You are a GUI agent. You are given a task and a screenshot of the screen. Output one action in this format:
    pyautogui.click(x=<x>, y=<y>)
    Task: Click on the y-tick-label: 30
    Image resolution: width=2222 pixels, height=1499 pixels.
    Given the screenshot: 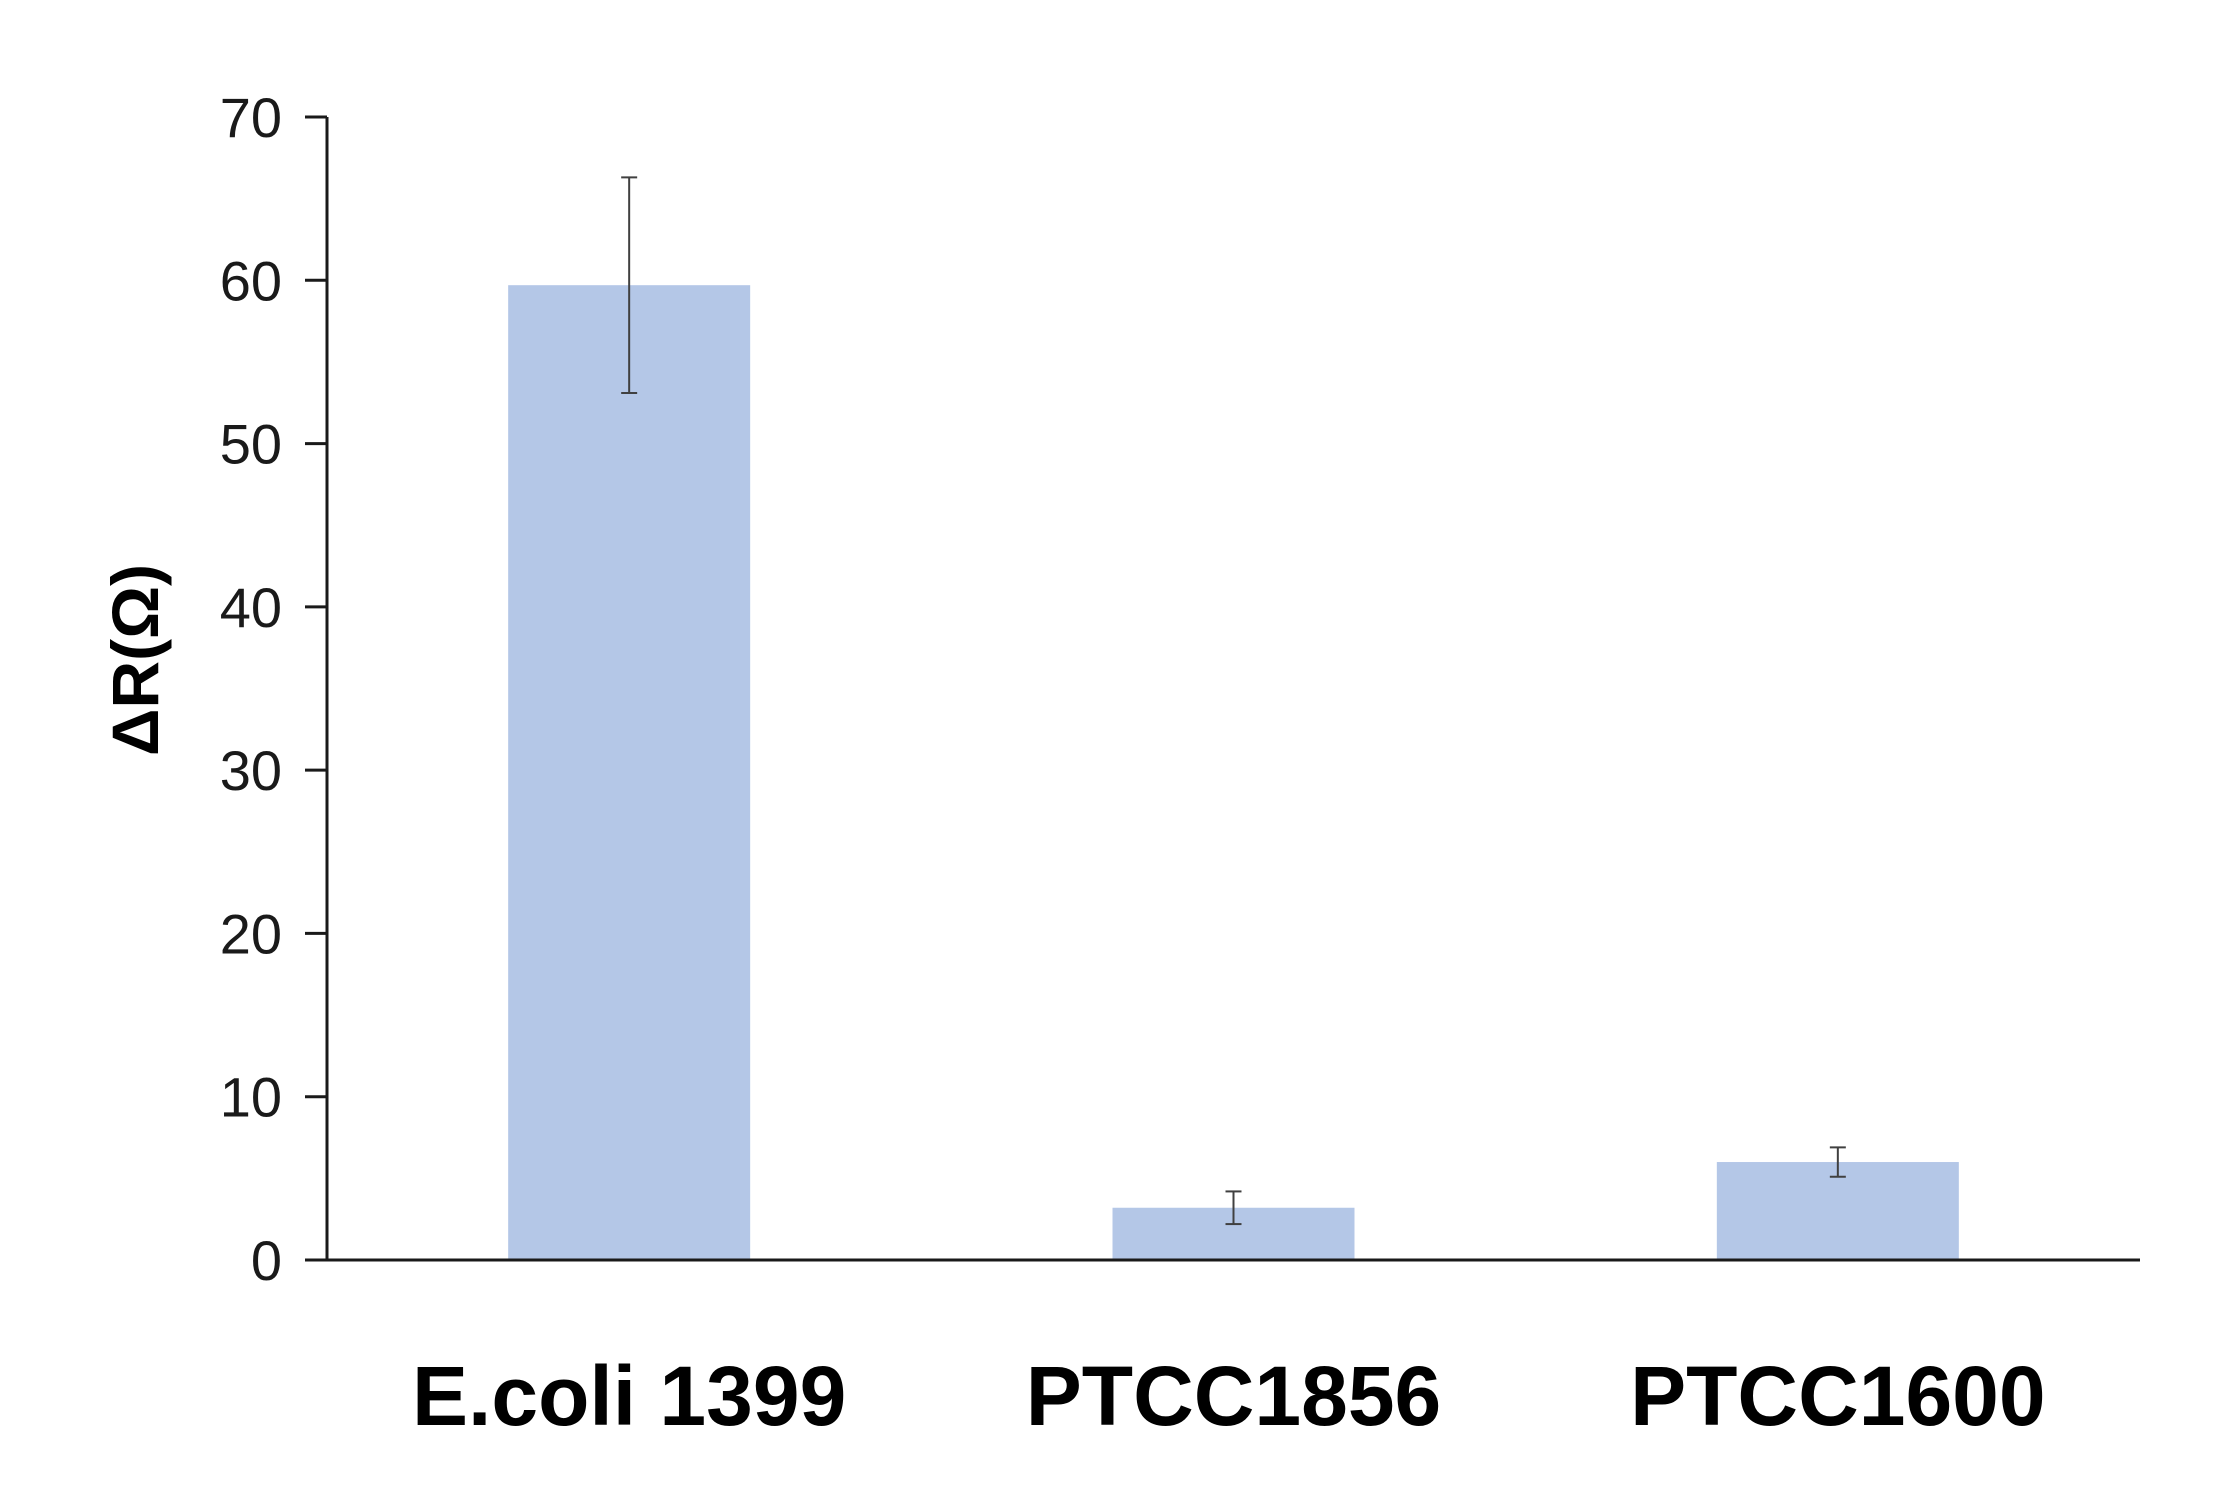 What is the action you would take?
    pyautogui.click(x=251, y=770)
    